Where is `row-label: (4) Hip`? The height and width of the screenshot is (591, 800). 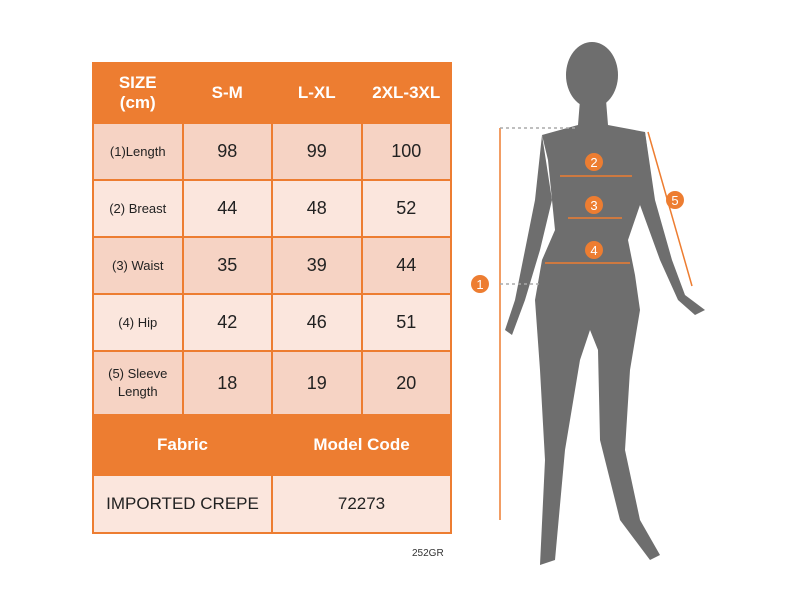
row-label: (4) Hip is located at coordinates (138, 322).